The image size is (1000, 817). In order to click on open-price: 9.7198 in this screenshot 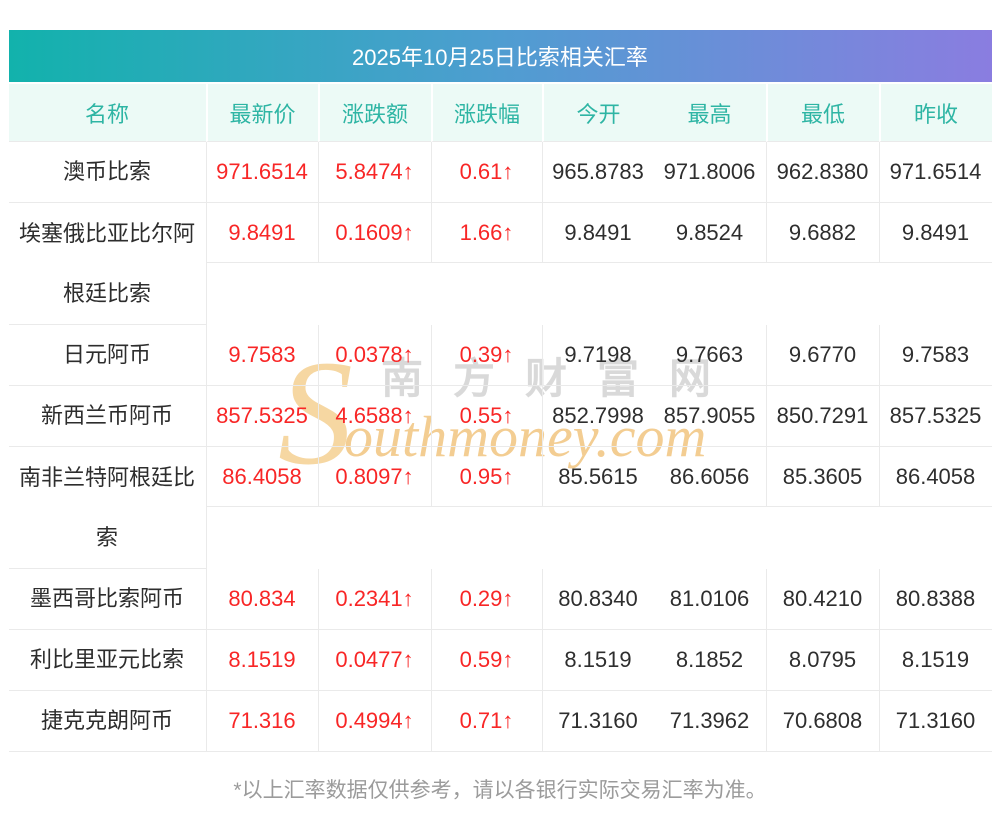, I will do `click(597, 355)`.